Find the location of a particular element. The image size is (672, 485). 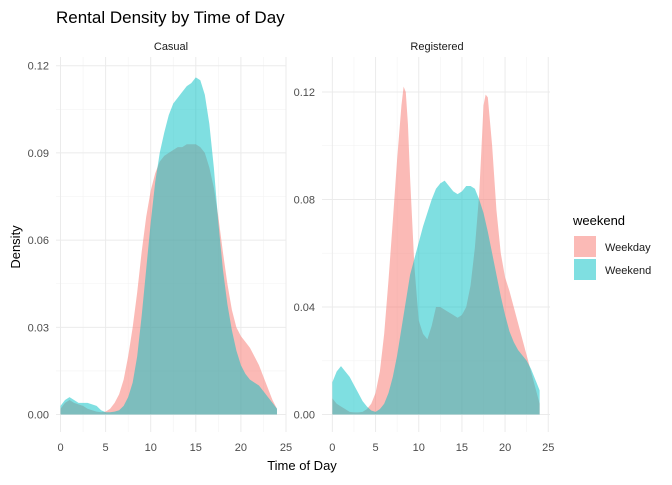

y-tick-label: 0.08 is located at coordinates (304, 200).